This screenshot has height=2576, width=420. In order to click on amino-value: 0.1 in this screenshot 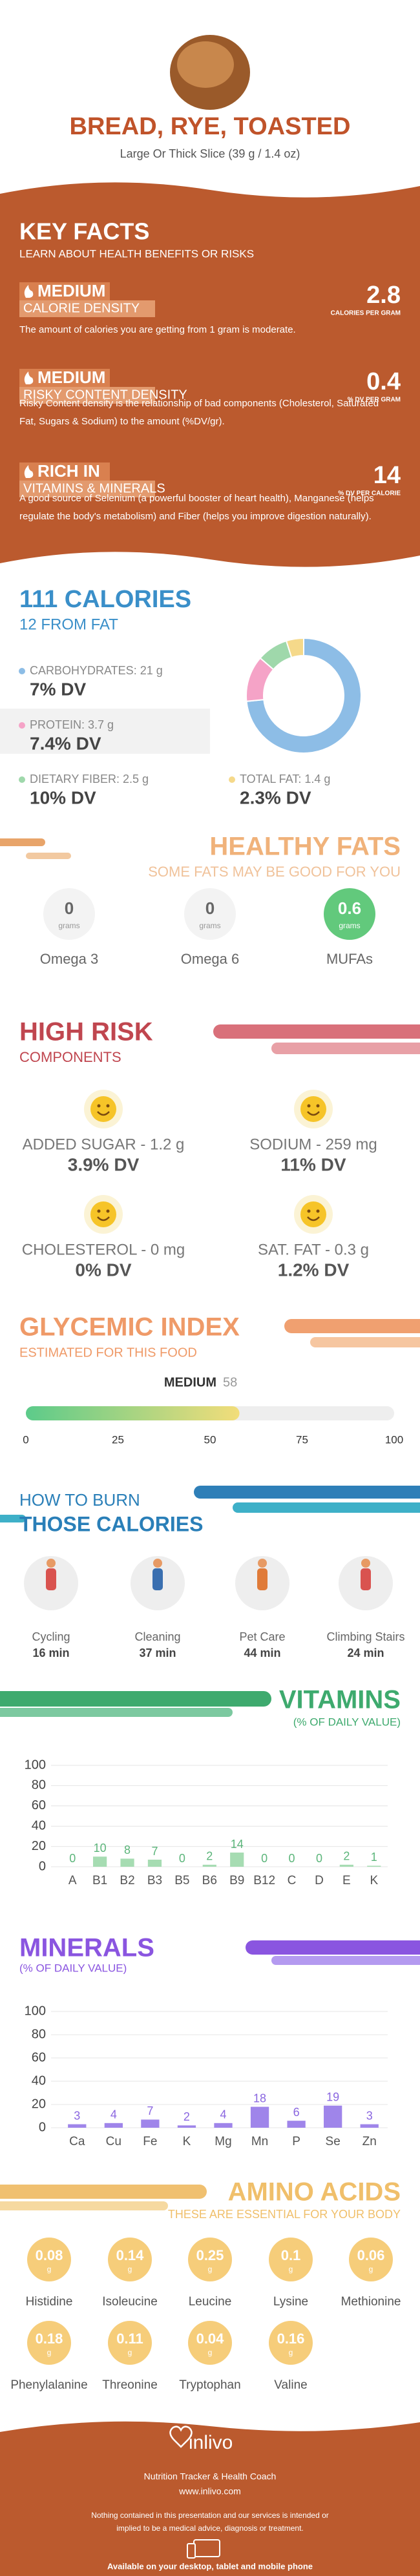, I will do `click(291, 2255)`.